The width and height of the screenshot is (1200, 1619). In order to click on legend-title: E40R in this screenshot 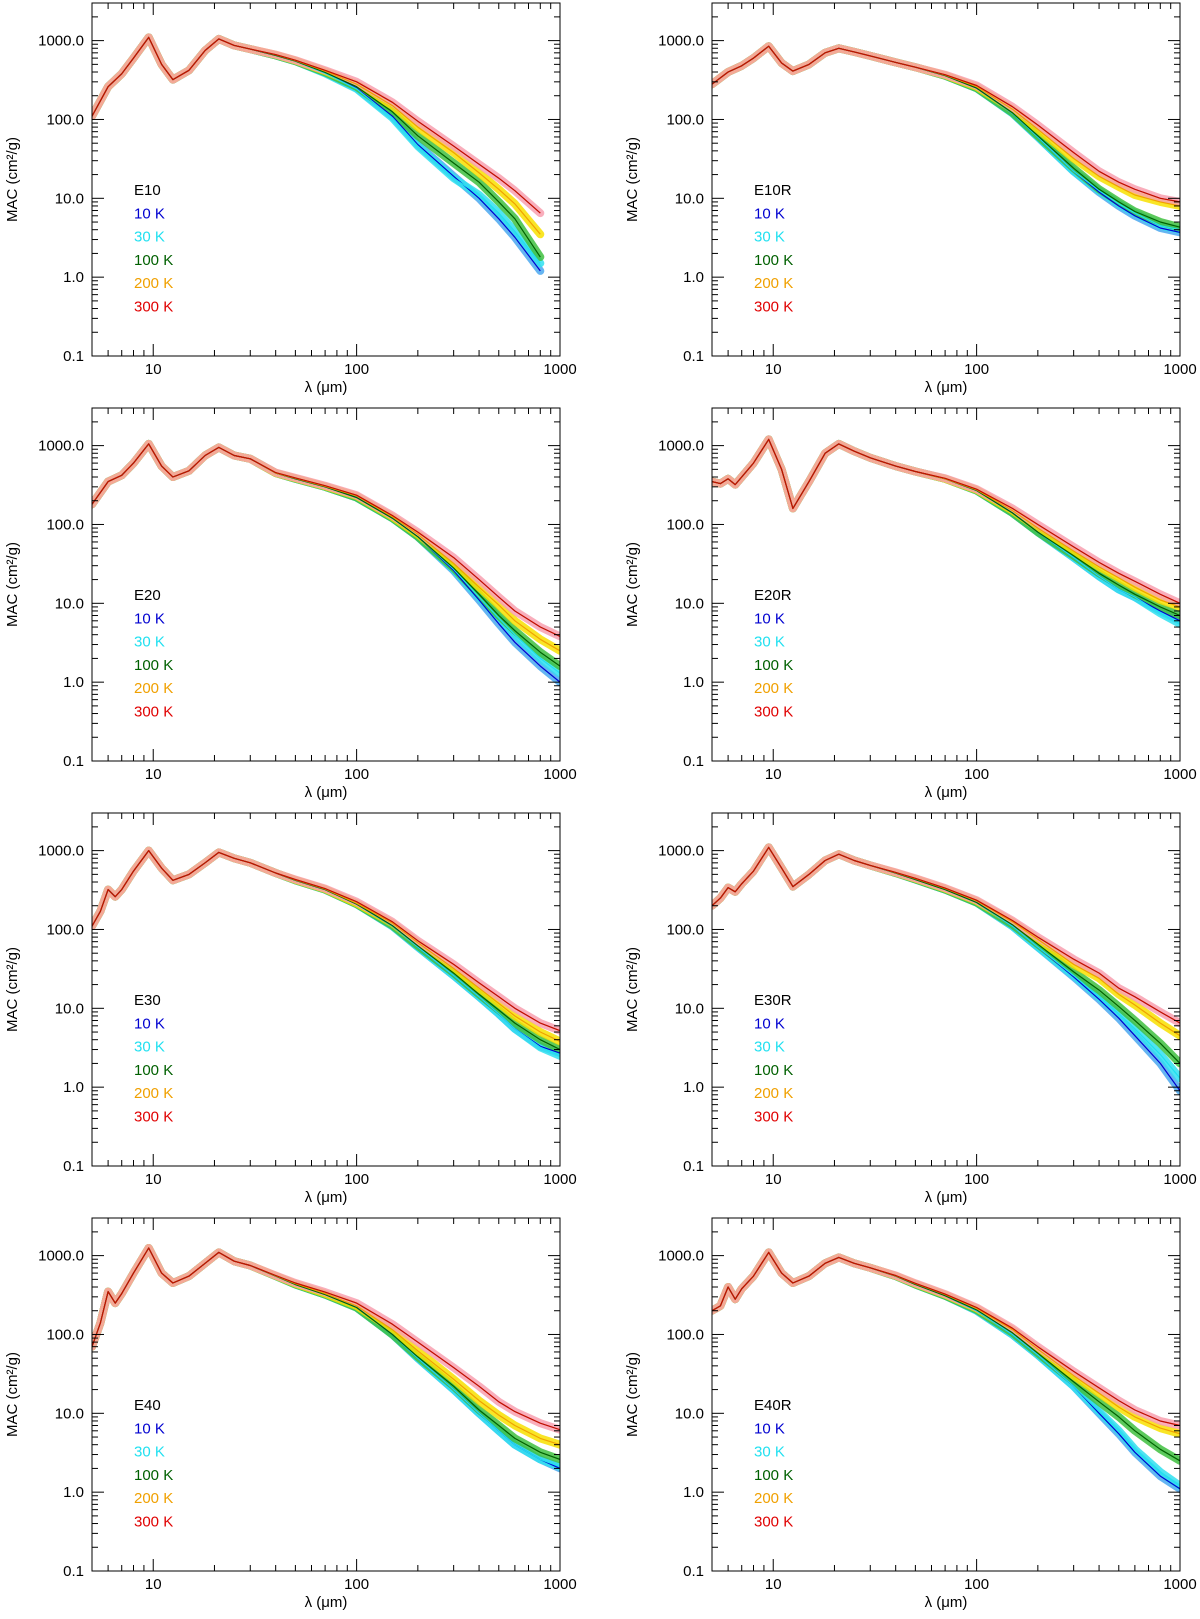, I will do `click(773, 1405)`.